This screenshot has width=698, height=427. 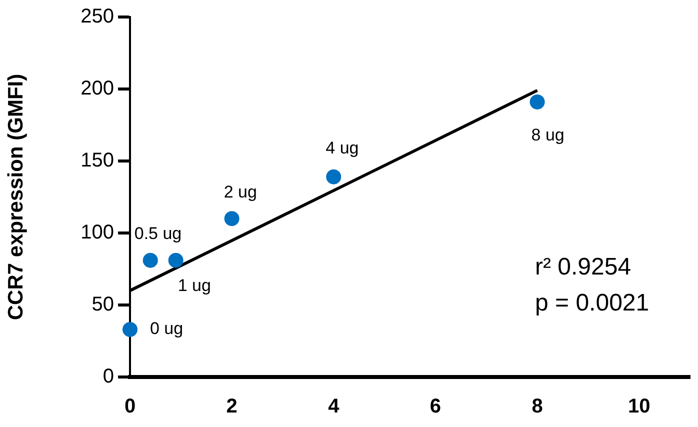 What do you see at coordinates (592, 303) in the screenshot?
I see `annotation: p = 0.0021` at bounding box center [592, 303].